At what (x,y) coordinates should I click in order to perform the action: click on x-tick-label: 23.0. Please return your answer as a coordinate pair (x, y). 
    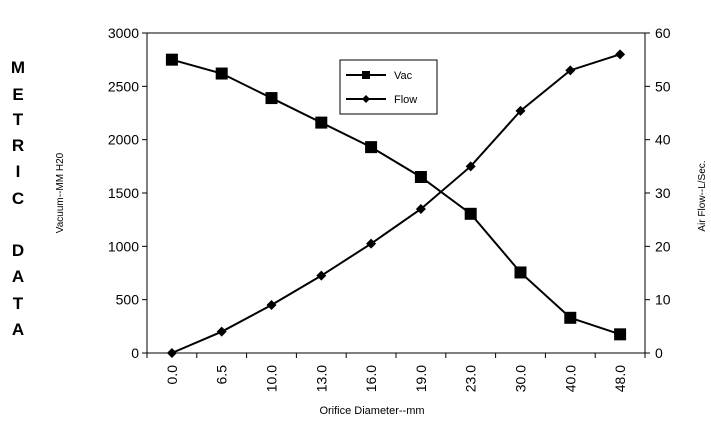
    Looking at the image, I should click on (471, 378).